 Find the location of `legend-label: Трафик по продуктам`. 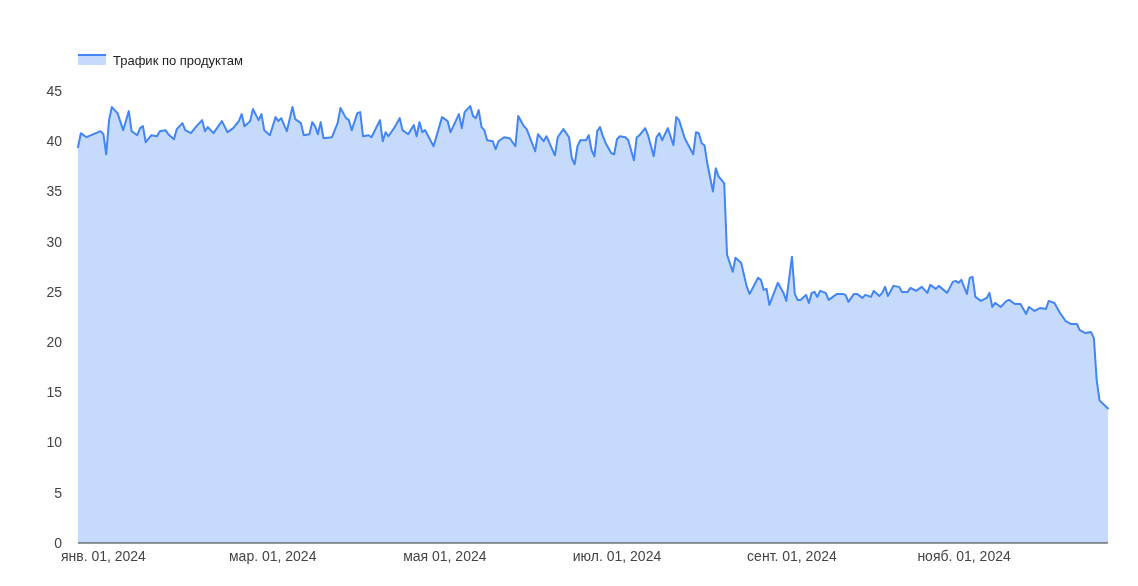

legend-label: Трафик по продуктам is located at coordinates (178, 60).